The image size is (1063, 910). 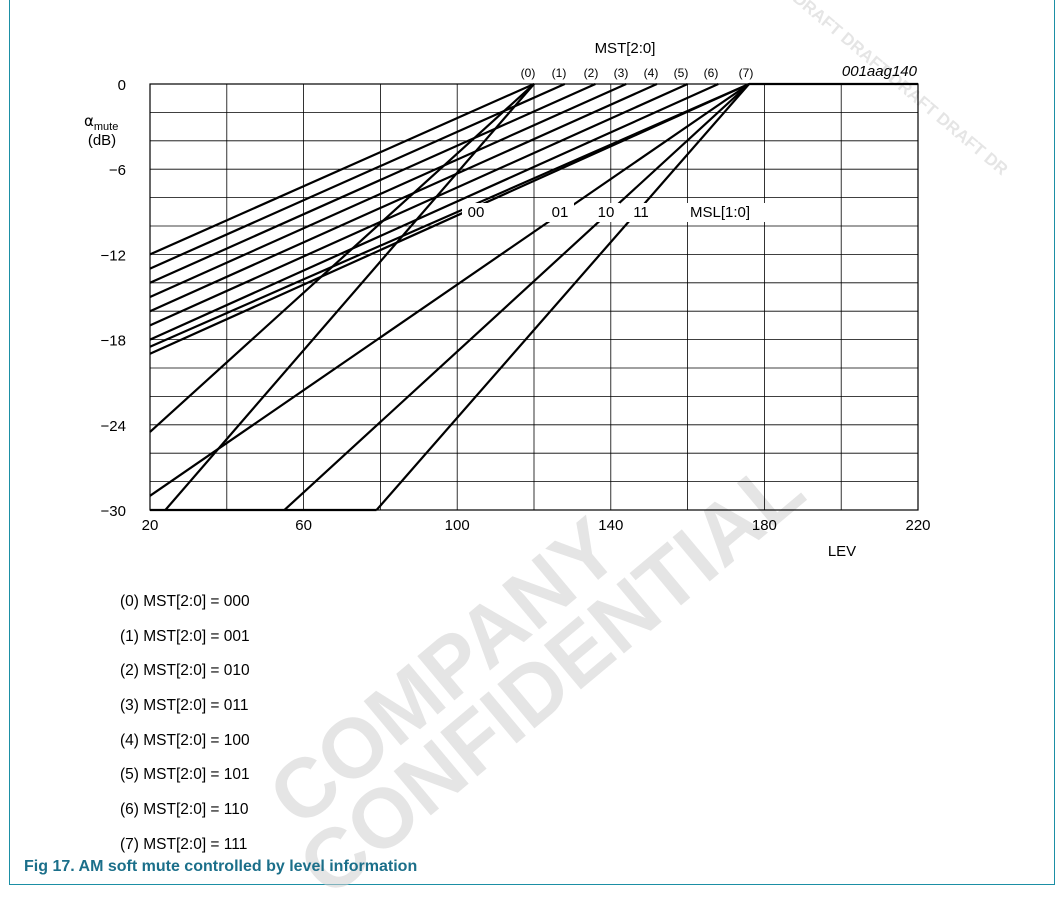 What do you see at coordinates (89, 121) in the screenshot?
I see `y-axis-label-main: α` at bounding box center [89, 121].